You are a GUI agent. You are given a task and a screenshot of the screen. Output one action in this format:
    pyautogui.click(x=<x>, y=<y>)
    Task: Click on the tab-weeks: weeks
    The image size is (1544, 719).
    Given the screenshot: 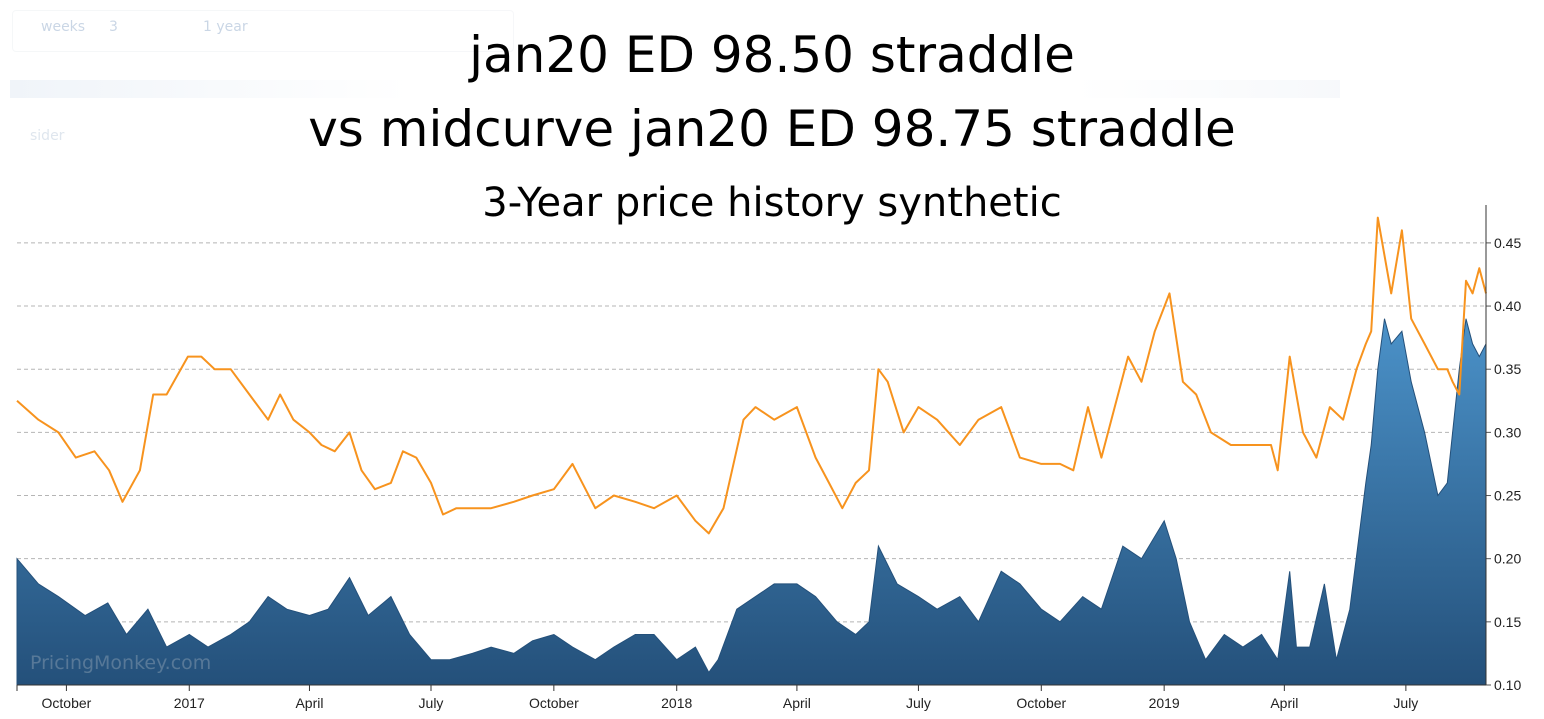 What is the action you would take?
    pyautogui.click(x=63, y=27)
    